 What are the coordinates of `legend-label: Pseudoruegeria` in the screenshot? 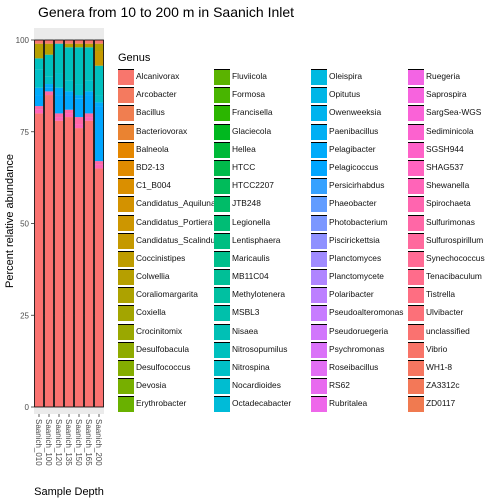 It's located at (358, 331).